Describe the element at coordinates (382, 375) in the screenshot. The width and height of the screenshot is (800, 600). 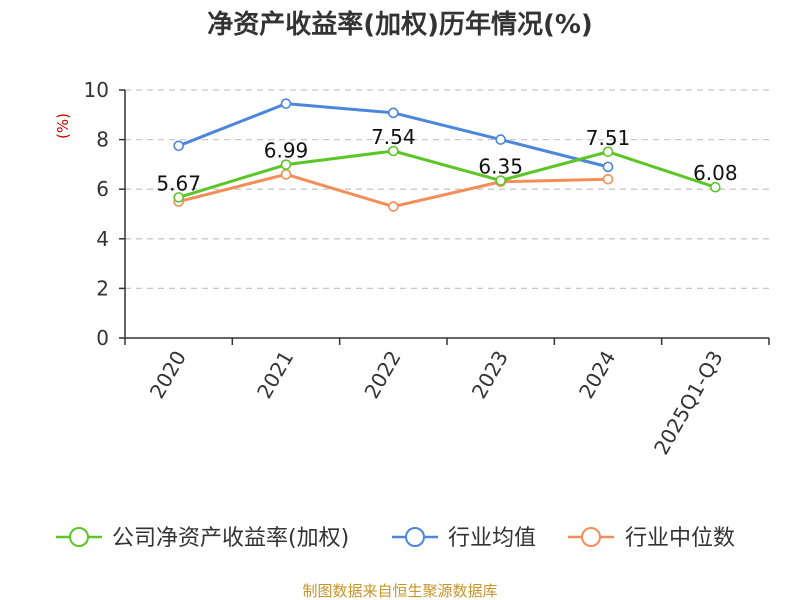
I see `x-tick-label: 2022` at that location.